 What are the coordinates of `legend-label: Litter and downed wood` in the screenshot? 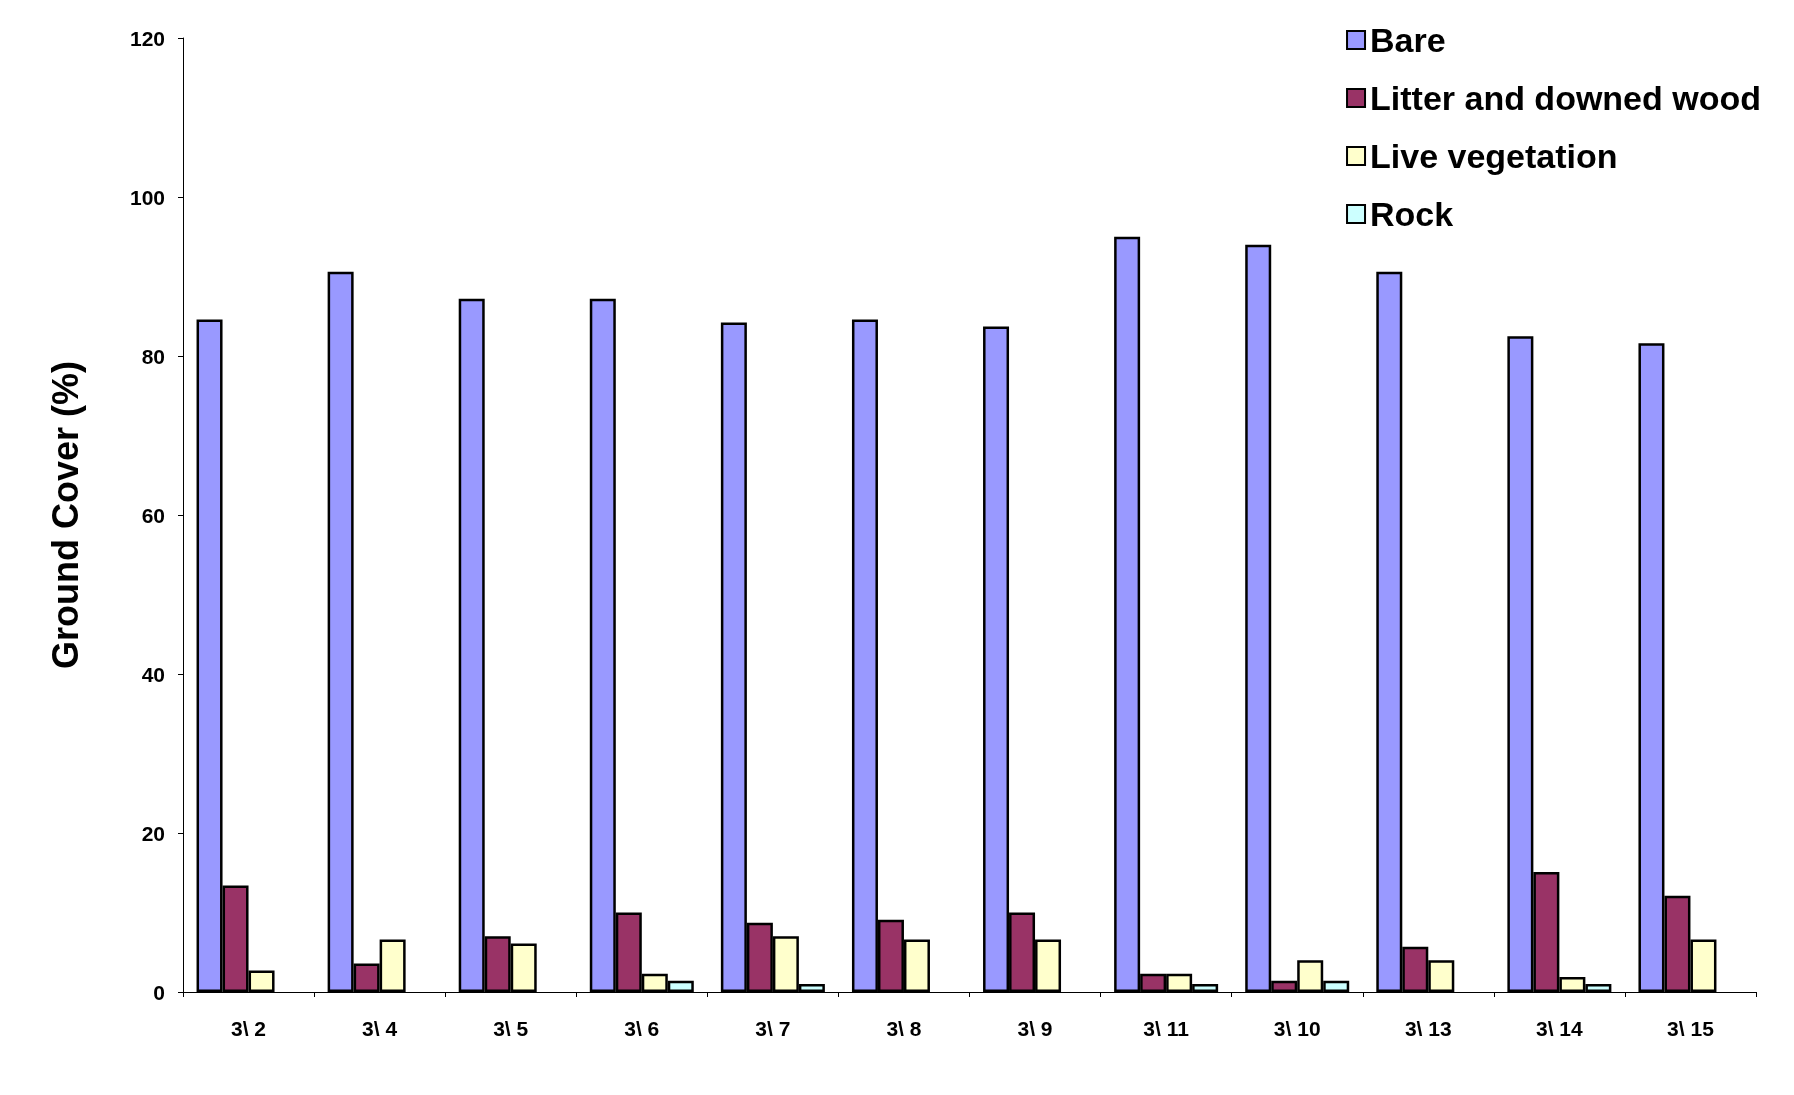 It's located at (1565, 98).